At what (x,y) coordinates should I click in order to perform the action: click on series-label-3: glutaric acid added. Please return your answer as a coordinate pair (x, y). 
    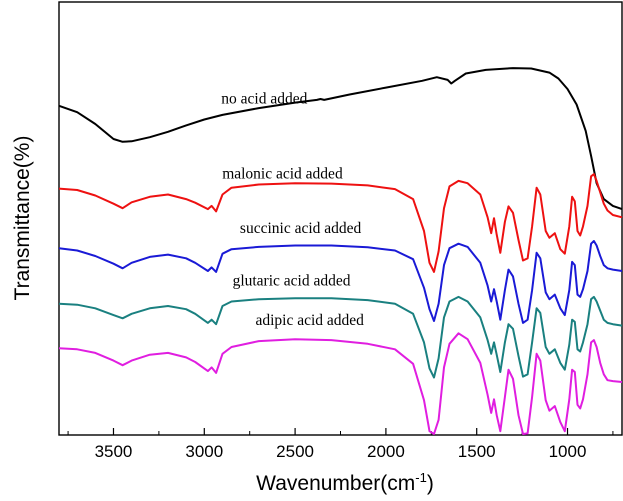
    Looking at the image, I should click on (292, 280).